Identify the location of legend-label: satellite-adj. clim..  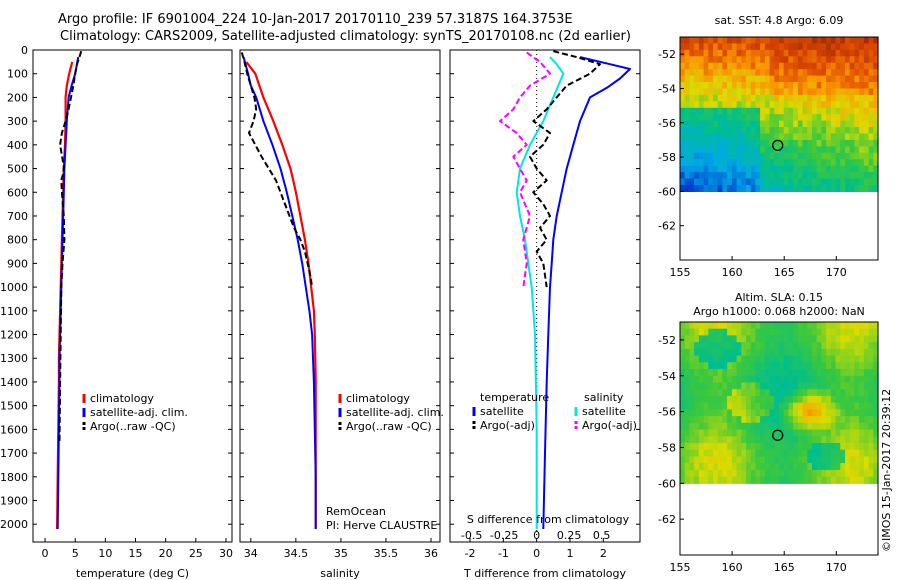
(139, 412).